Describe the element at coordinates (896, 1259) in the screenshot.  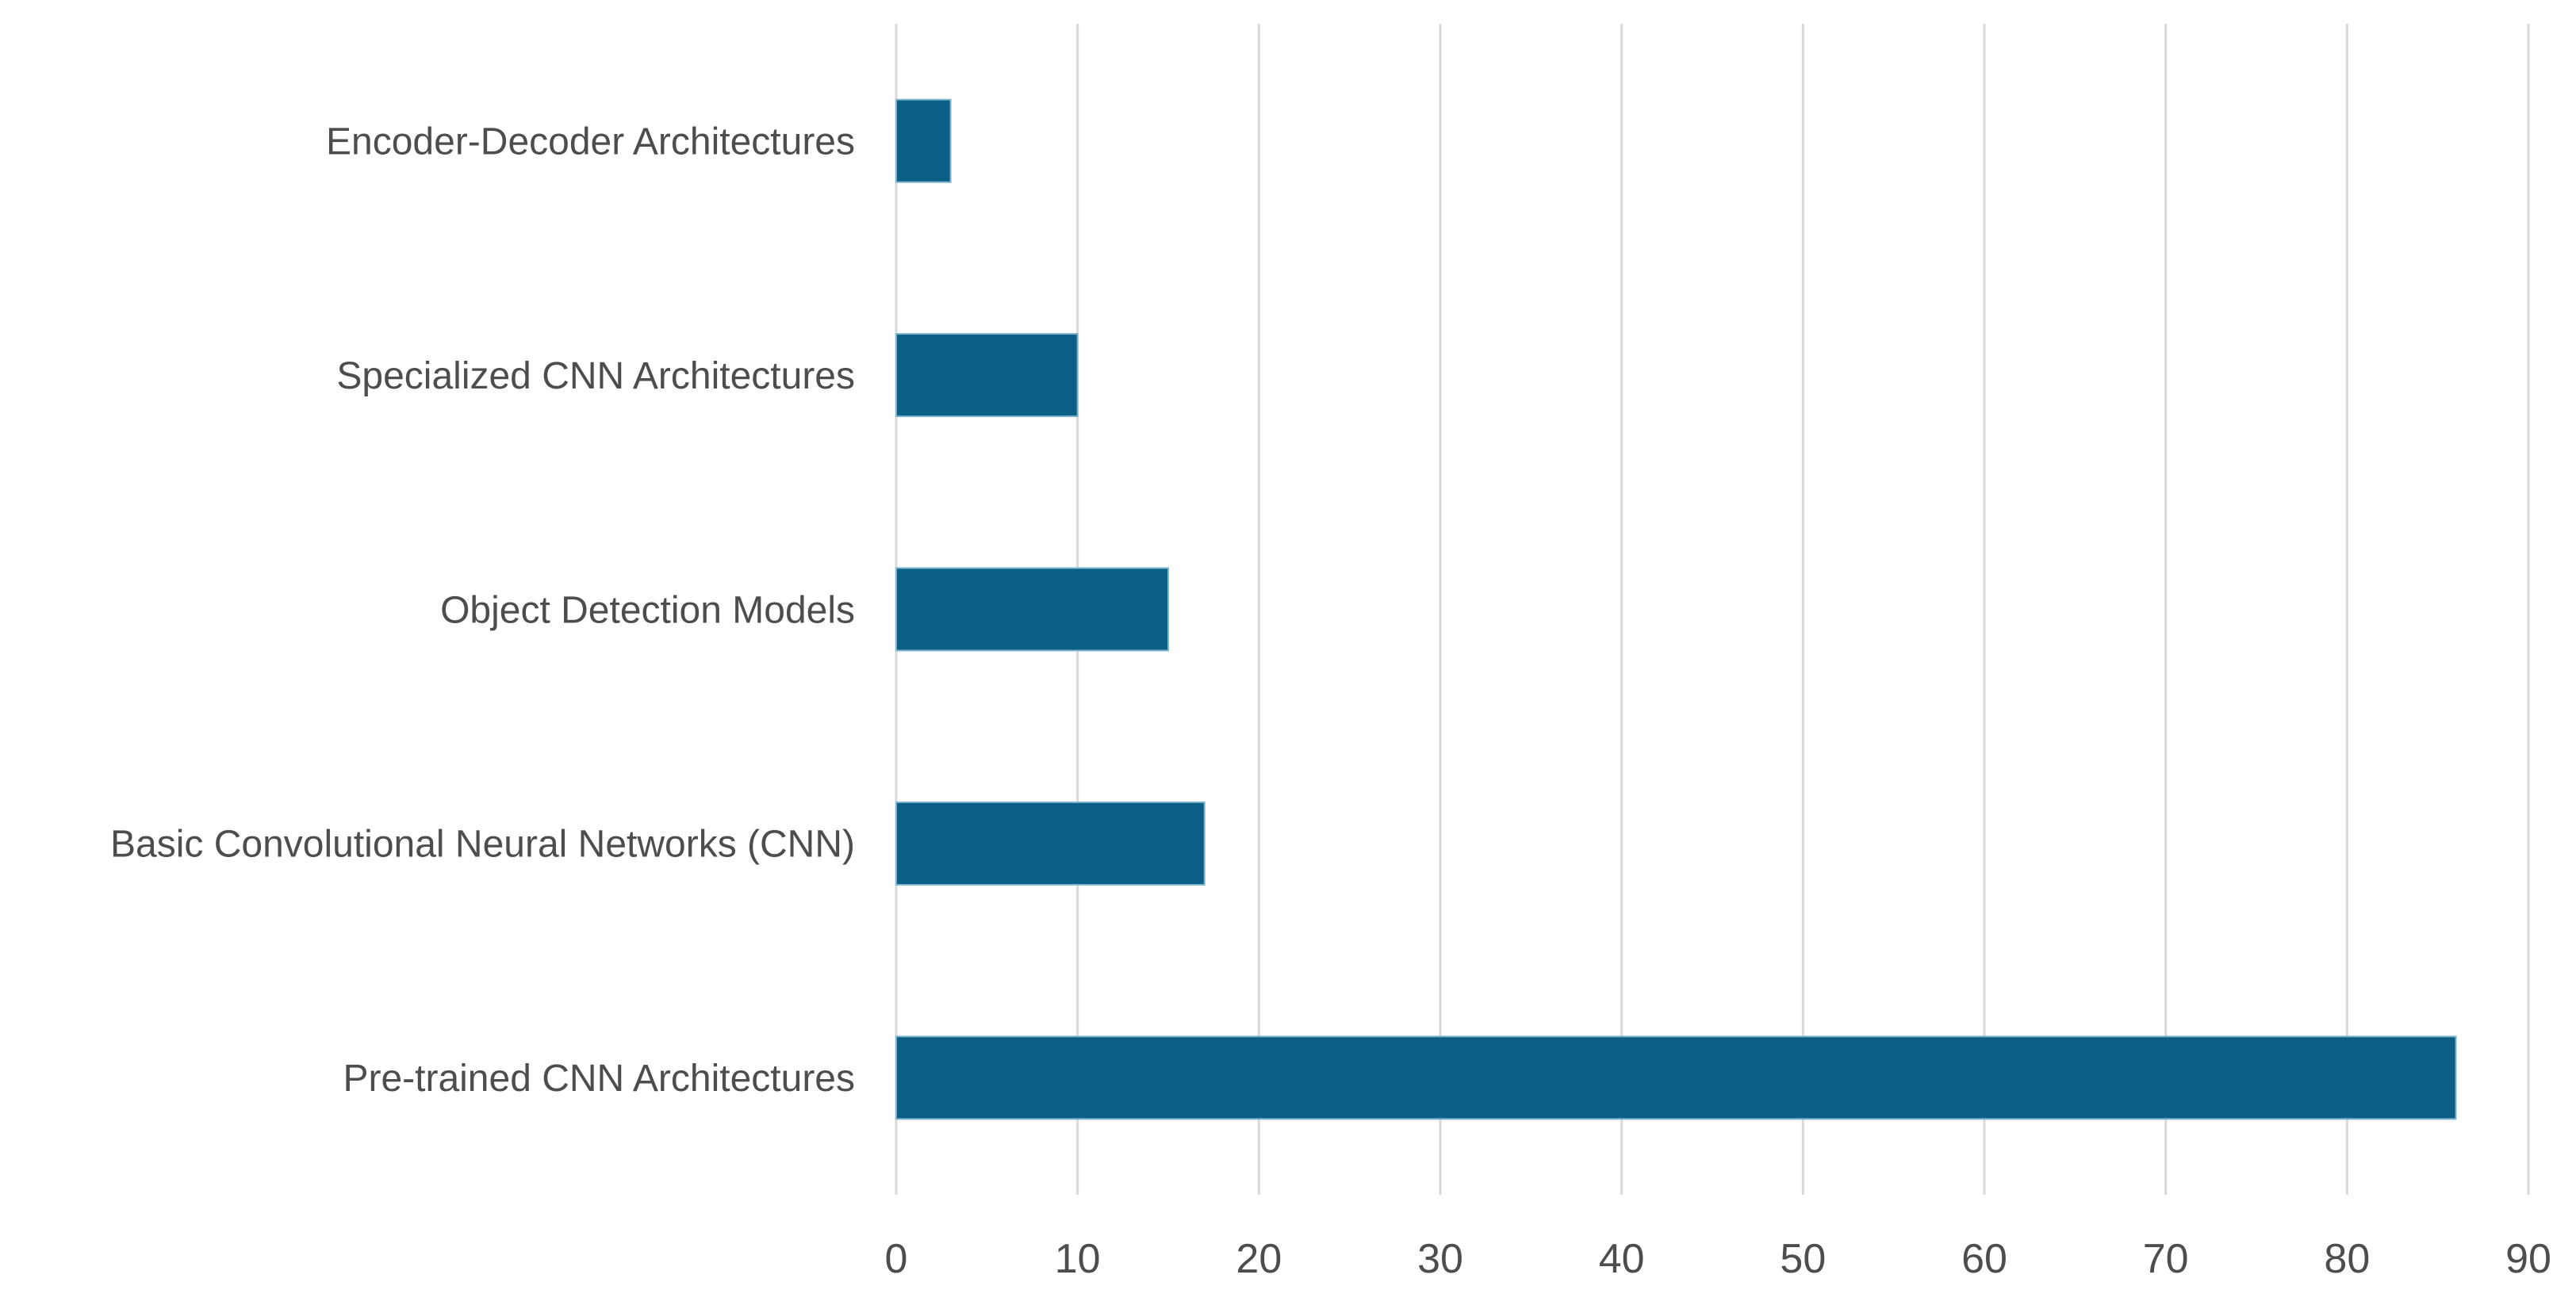
I see `x-axis-tick-label: 0` at that location.